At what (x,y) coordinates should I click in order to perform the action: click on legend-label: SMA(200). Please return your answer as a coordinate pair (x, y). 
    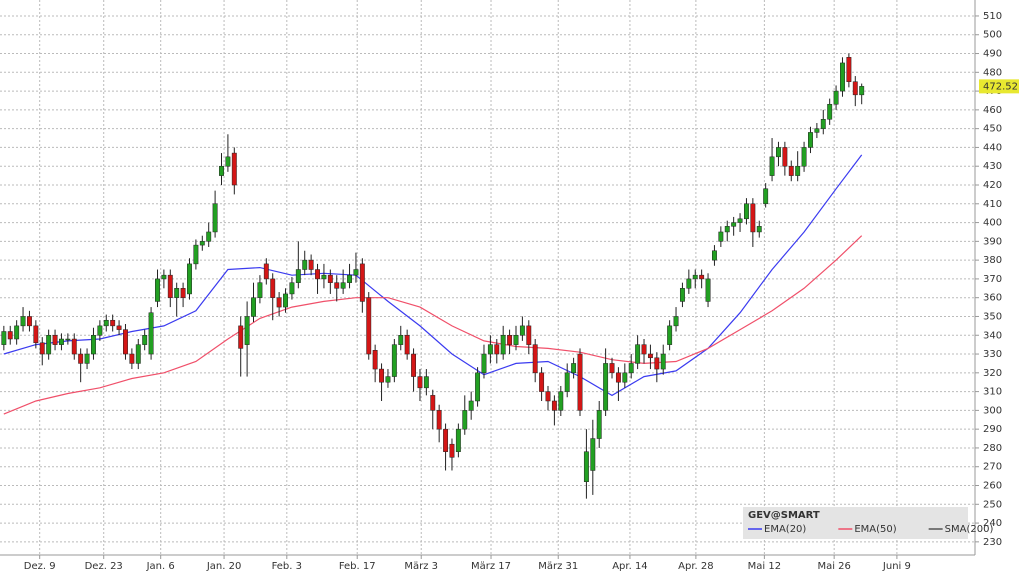
    Looking at the image, I should click on (969, 529).